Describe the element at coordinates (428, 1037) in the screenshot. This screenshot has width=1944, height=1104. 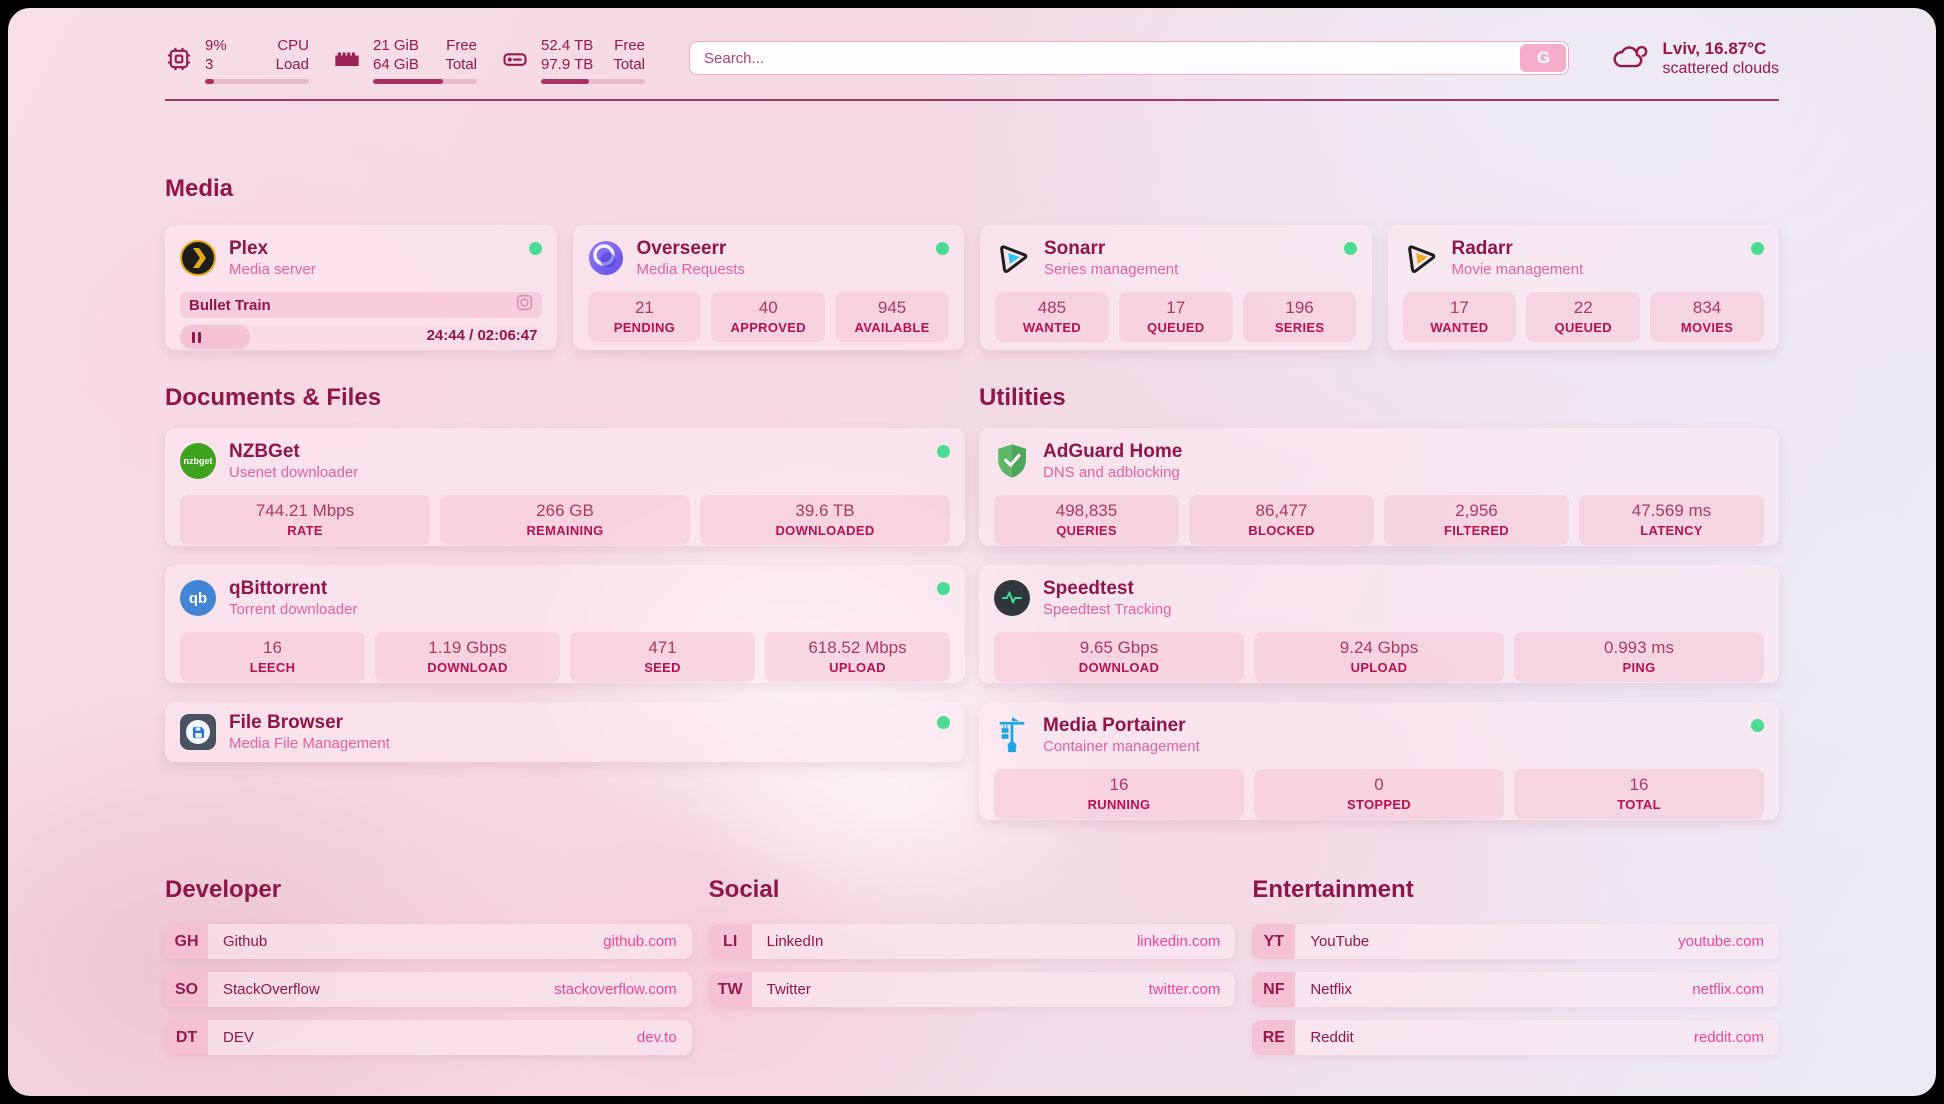
I see `bookmark-link: DT DEV dev.to` at that location.